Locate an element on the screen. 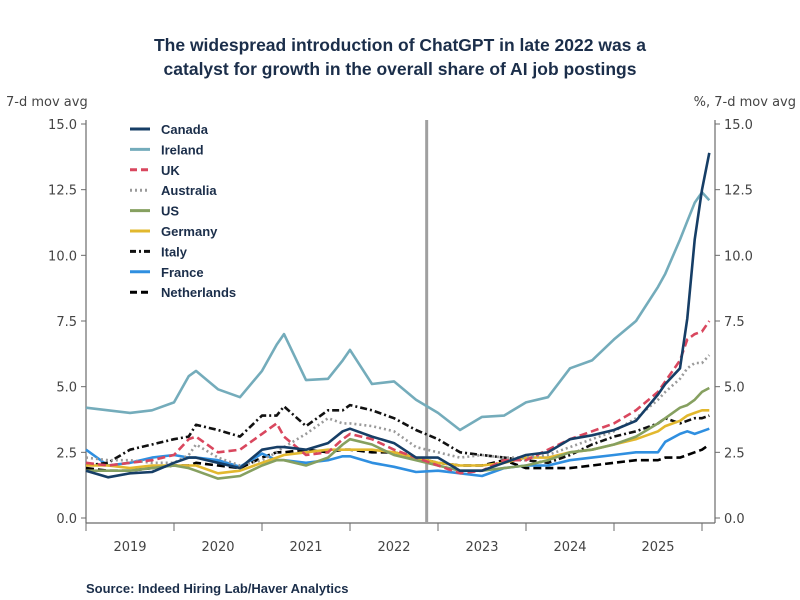 The width and height of the screenshot is (800, 600). x-tick-label: 2020 is located at coordinates (217, 547).